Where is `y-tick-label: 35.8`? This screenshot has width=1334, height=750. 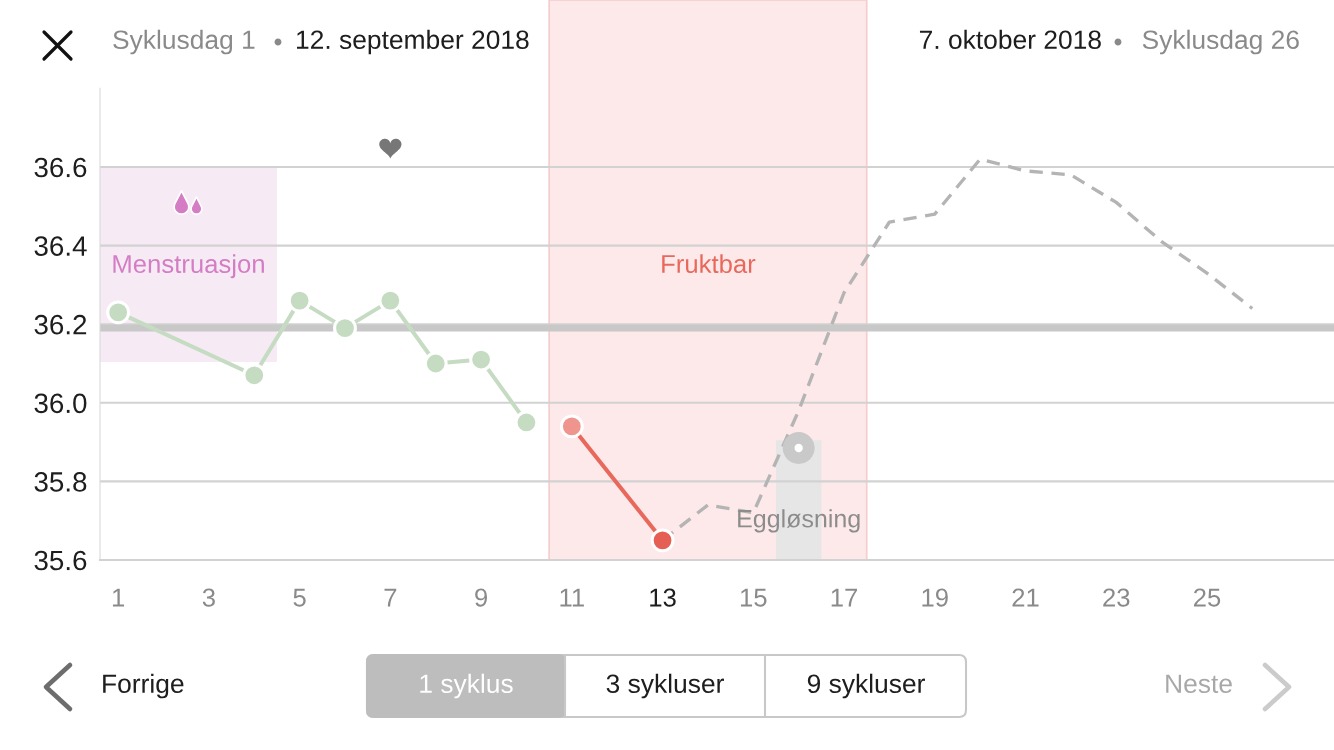
y-tick-label: 35.8 is located at coordinates (60, 482).